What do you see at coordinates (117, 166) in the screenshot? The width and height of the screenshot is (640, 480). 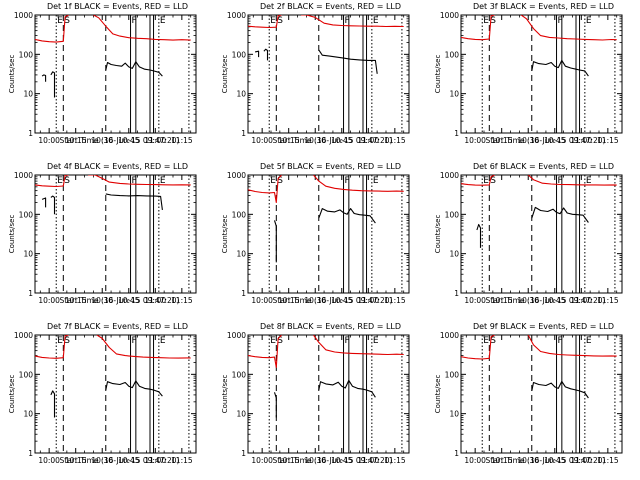 I see `chart-title: Det 4f BLACK = Events, RED = LLD` at bounding box center [117, 166].